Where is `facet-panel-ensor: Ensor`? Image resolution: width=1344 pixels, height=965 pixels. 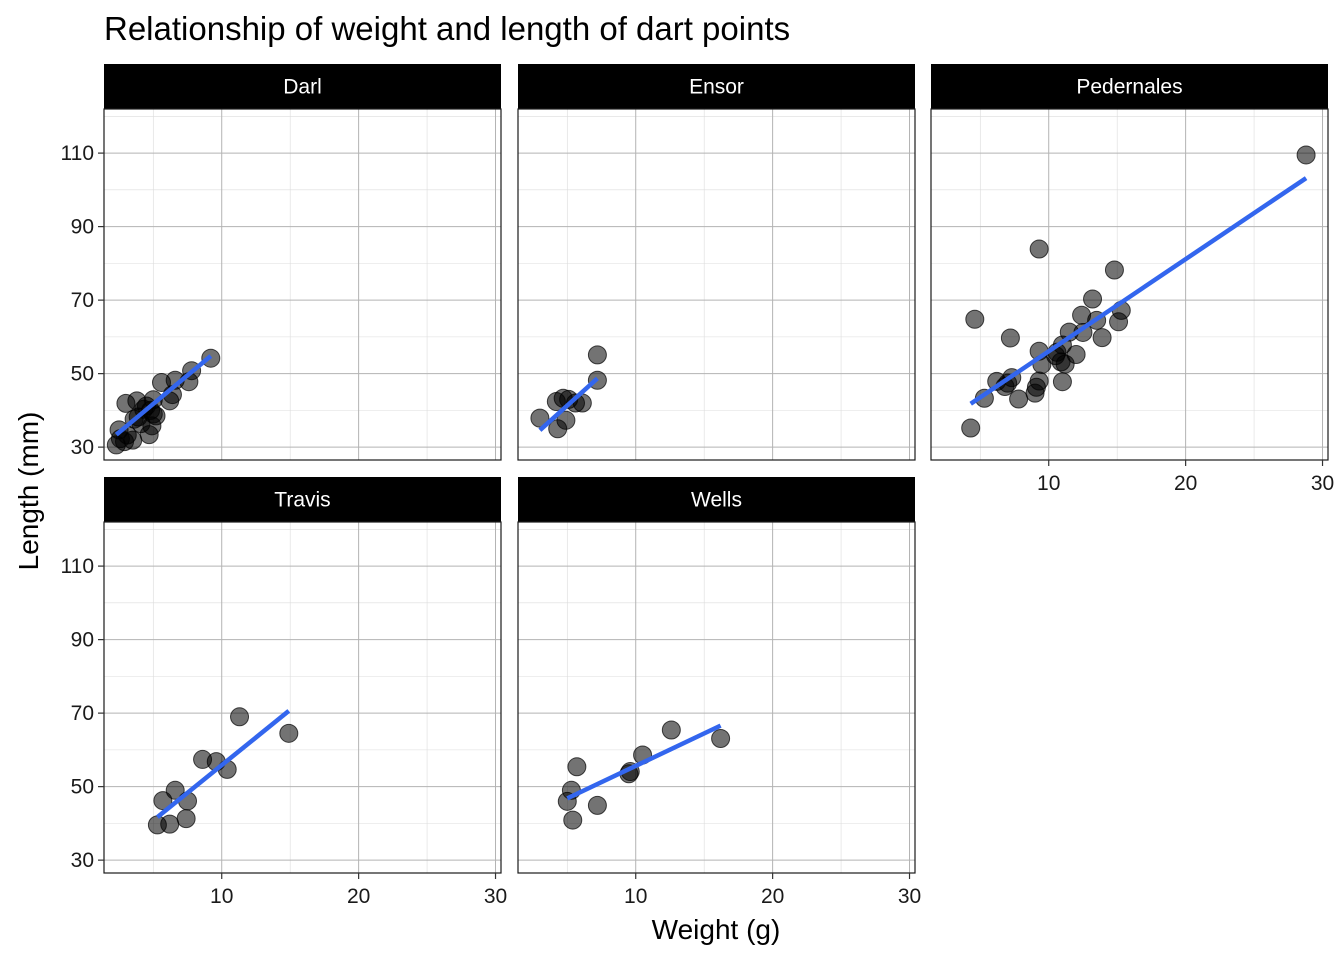
facet-panel-ensor: Ensor is located at coordinates (716, 262).